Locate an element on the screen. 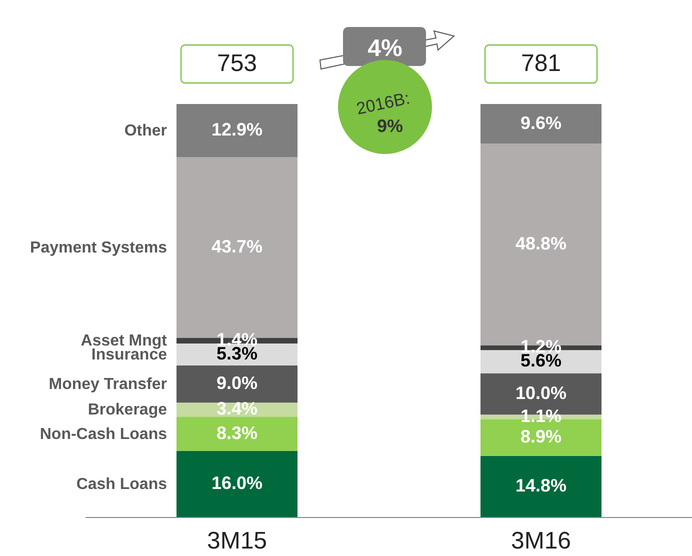 The height and width of the screenshot is (556, 692). data-label: 8.3% is located at coordinates (237, 432).